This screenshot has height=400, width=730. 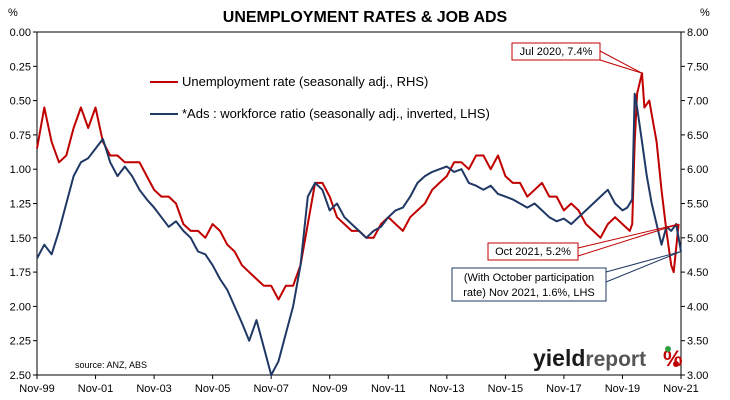 What do you see at coordinates (697, 170) in the screenshot?
I see `right-tick-label: 6.00` at bounding box center [697, 170].